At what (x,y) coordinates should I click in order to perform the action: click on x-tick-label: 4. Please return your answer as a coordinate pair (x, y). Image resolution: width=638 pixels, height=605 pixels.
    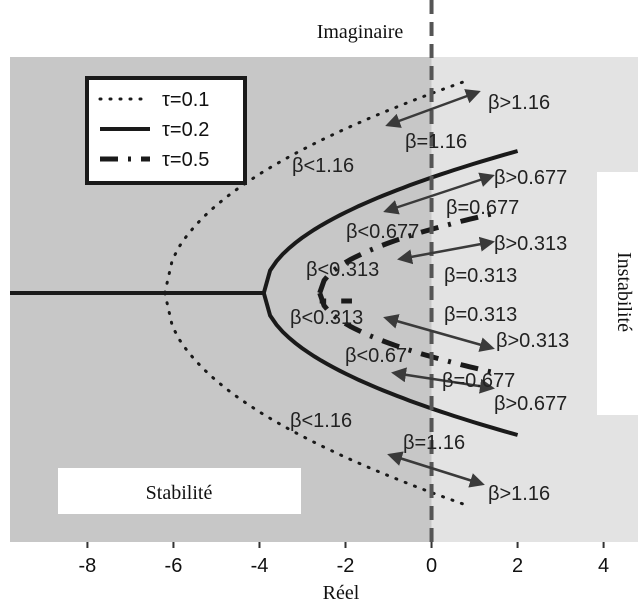
    Looking at the image, I should click on (603, 566).